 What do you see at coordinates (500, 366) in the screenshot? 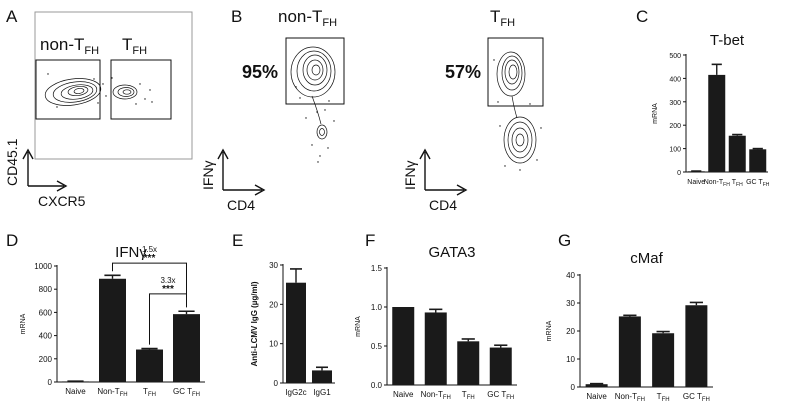
I see `bar-f-gc-tfh` at bounding box center [500, 366].